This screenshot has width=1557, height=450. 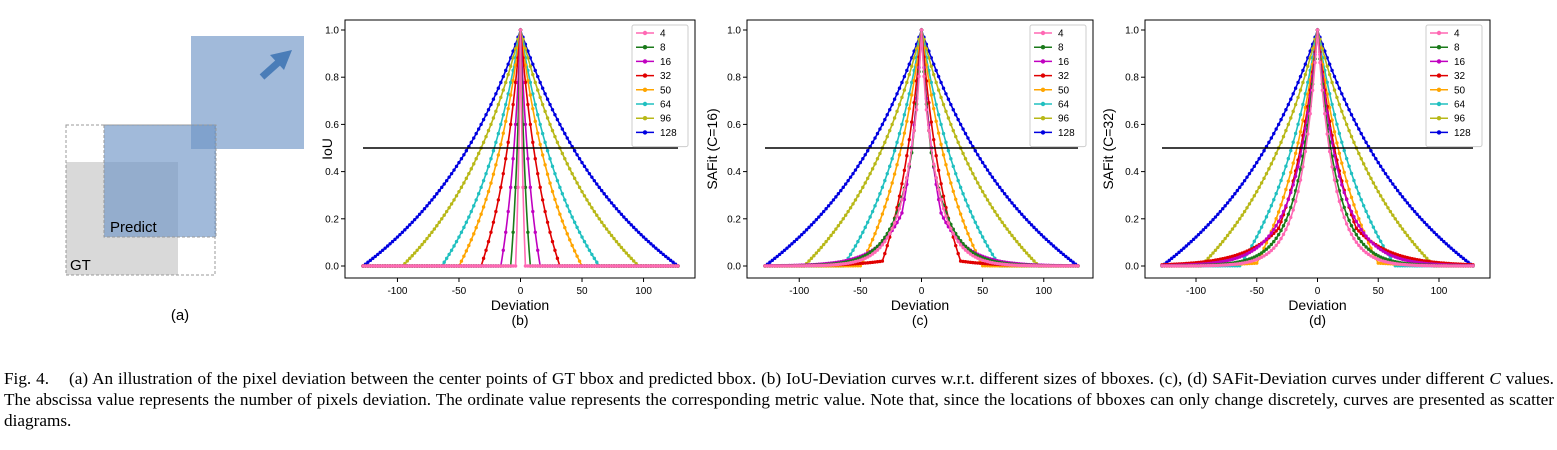 What do you see at coordinates (332, 78) in the screenshot?
I see `y-tick-label: 0.8` at bounding box center [332, 78].